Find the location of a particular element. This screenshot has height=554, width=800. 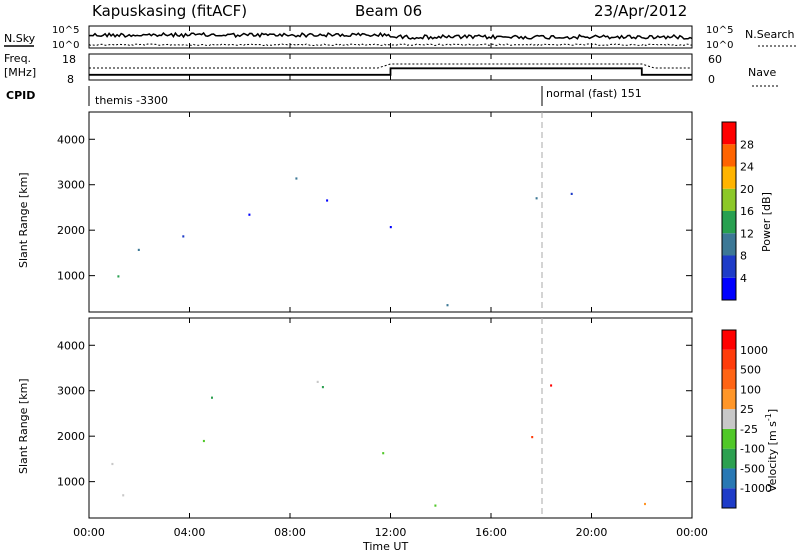

colorbar-tick-label: 100 is located at coordinates (750, 389).